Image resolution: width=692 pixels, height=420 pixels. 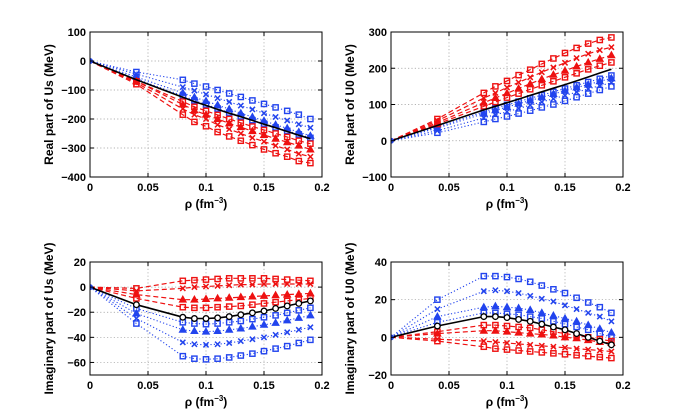 I want to click on x-tick-label: 0.05, so click(x=448, y=188).